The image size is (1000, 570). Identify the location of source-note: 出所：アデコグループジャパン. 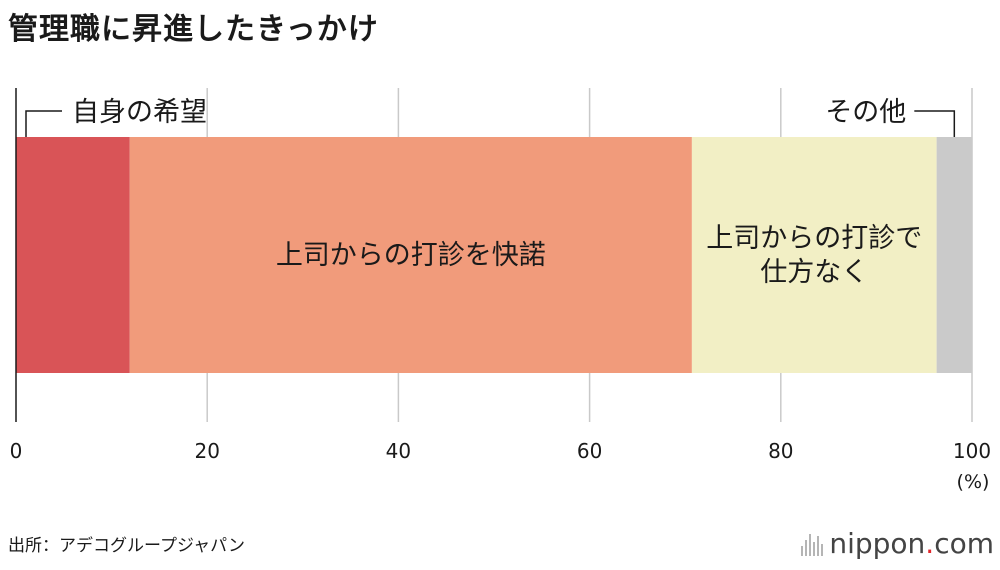
(126, 546).